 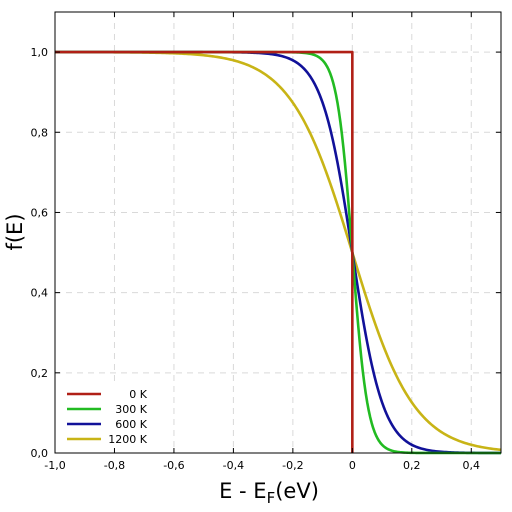 What do you see at coordinates (352, 465) in the screenshot?
I see `x-tick-label: 0` at bounding box center [352, 465].